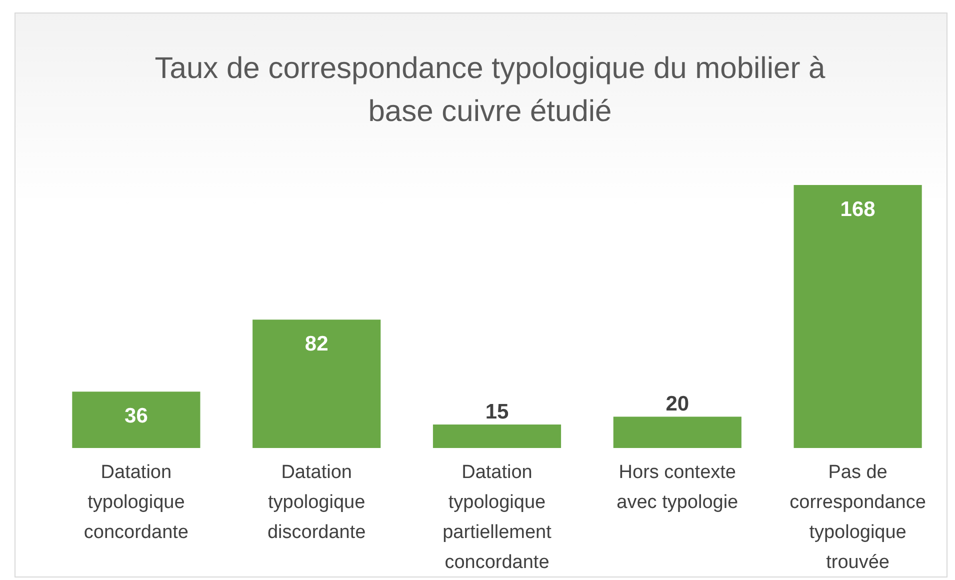 This screenshot has height=580, width=955. What do you see at coordinates (136, 416) in the screenshot?
I see `data-label: 36` at bounding box center [136, 416].